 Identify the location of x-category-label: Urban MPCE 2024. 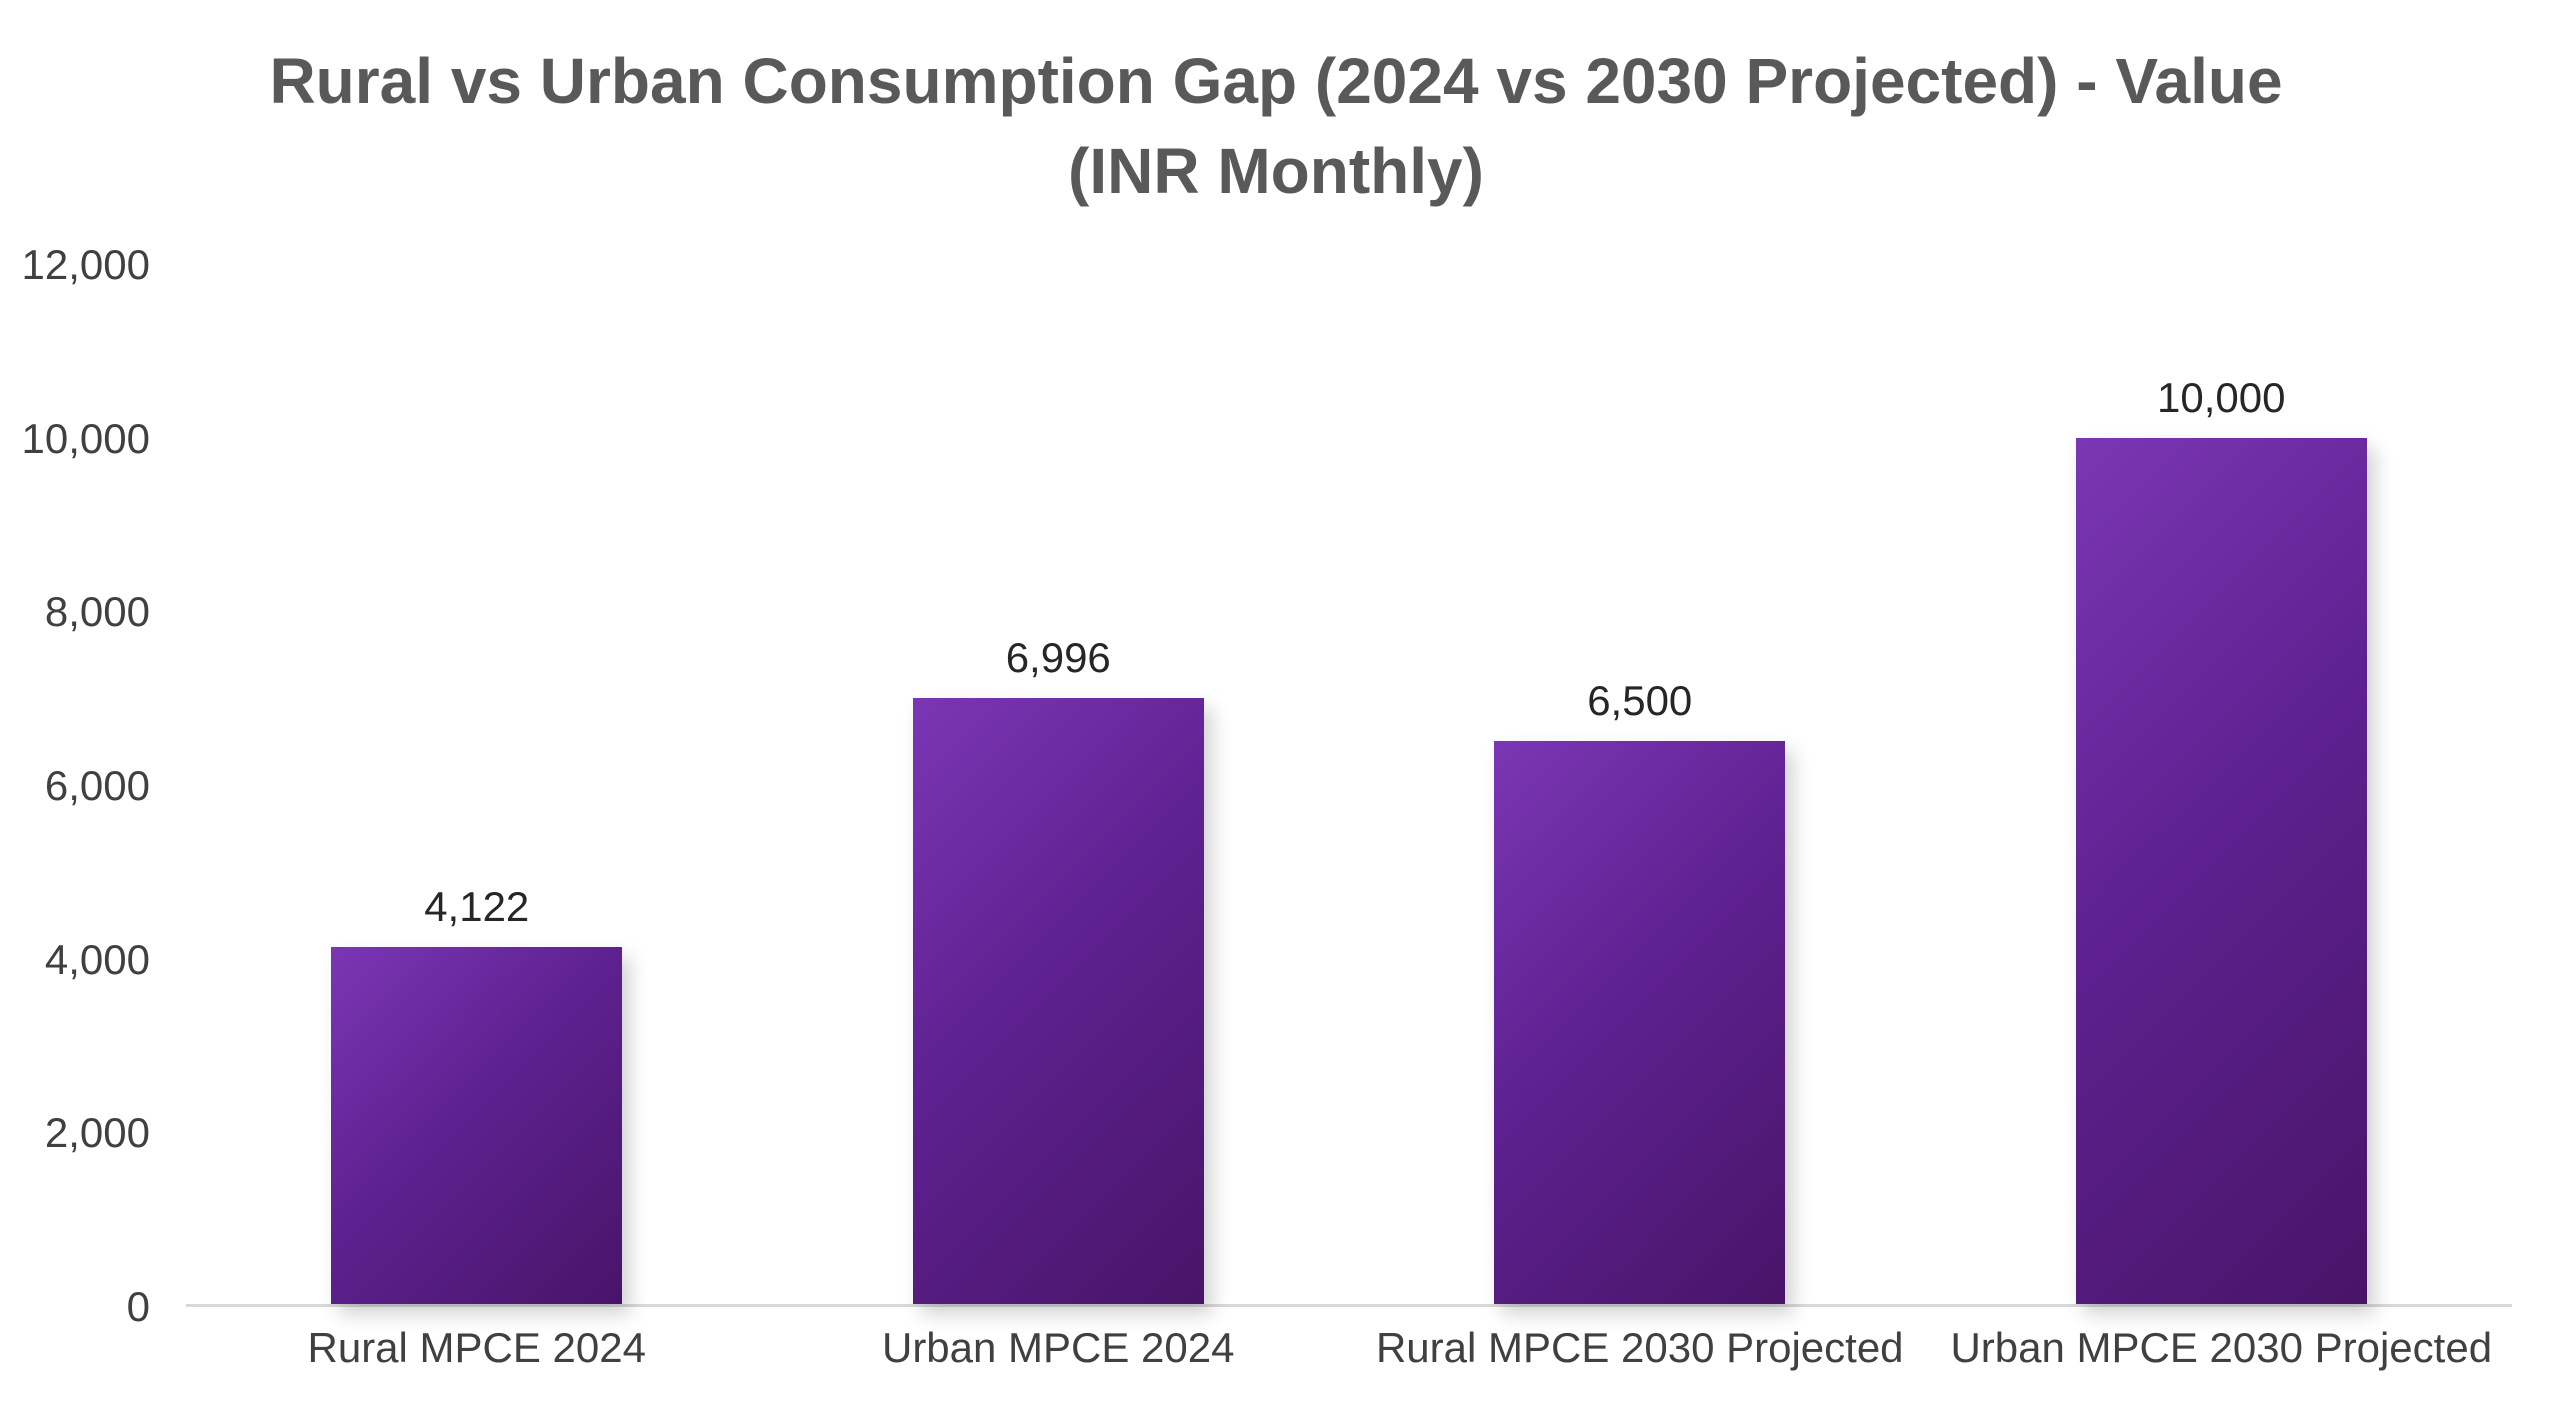
(1058, 1347).